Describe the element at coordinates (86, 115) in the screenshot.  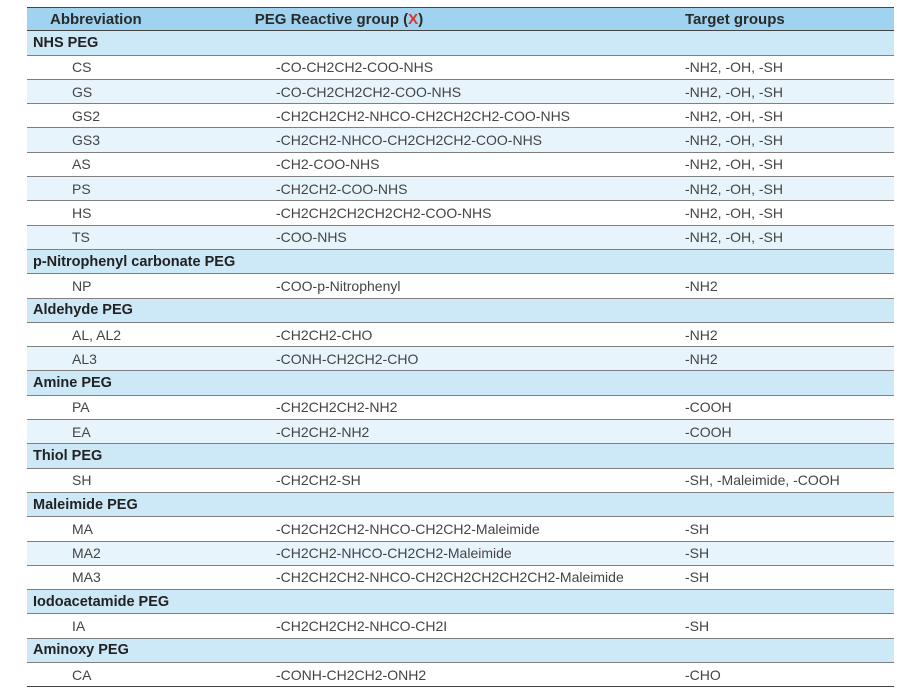
I see `abbreviation-cell: GS2` at that location.